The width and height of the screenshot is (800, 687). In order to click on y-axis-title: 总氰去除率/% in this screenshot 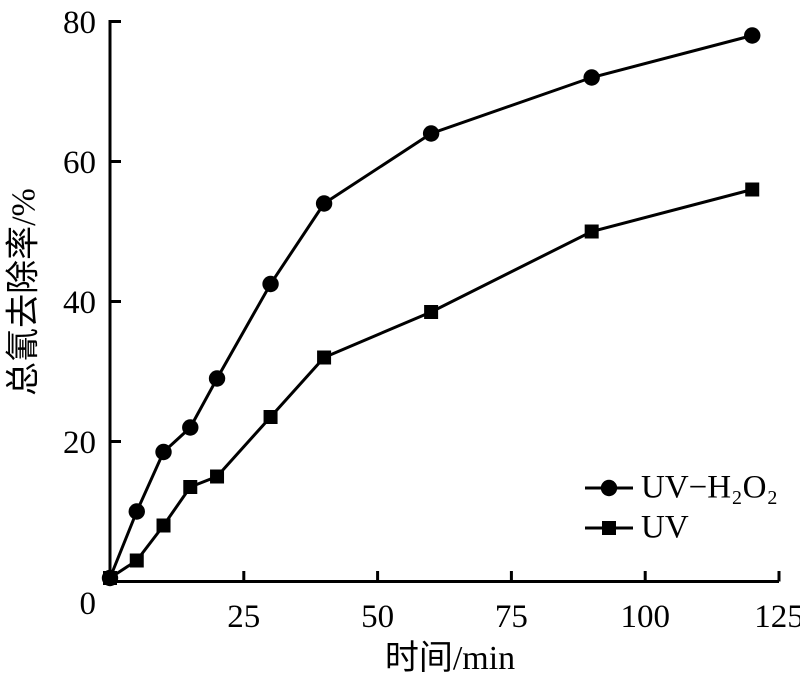, I will do `click(24, 292)`.